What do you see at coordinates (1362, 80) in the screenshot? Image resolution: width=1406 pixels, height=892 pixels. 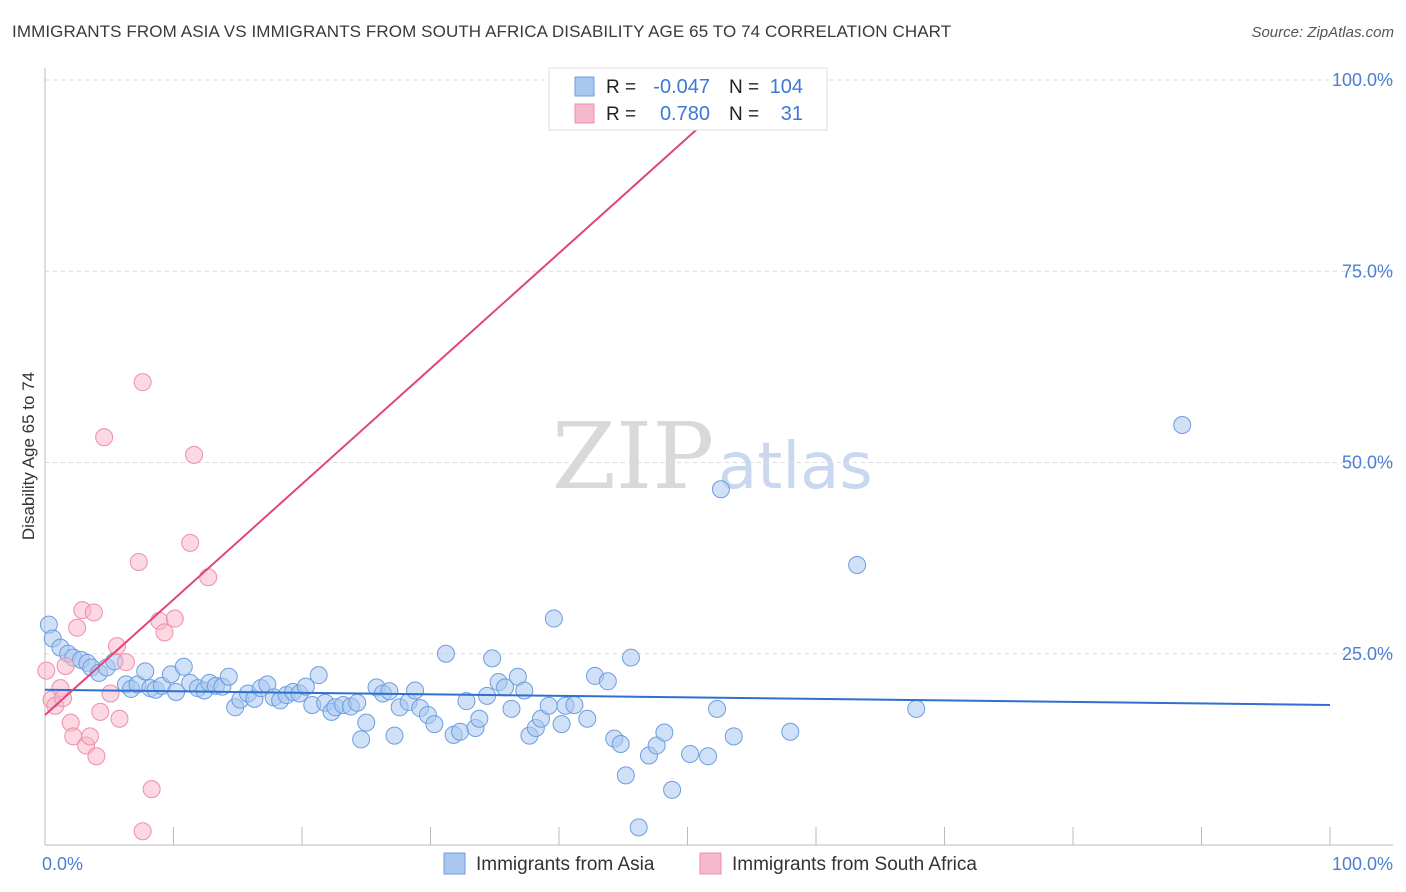 I see `y-tick-label: 100.0%` at bounding box center [1362, 80].